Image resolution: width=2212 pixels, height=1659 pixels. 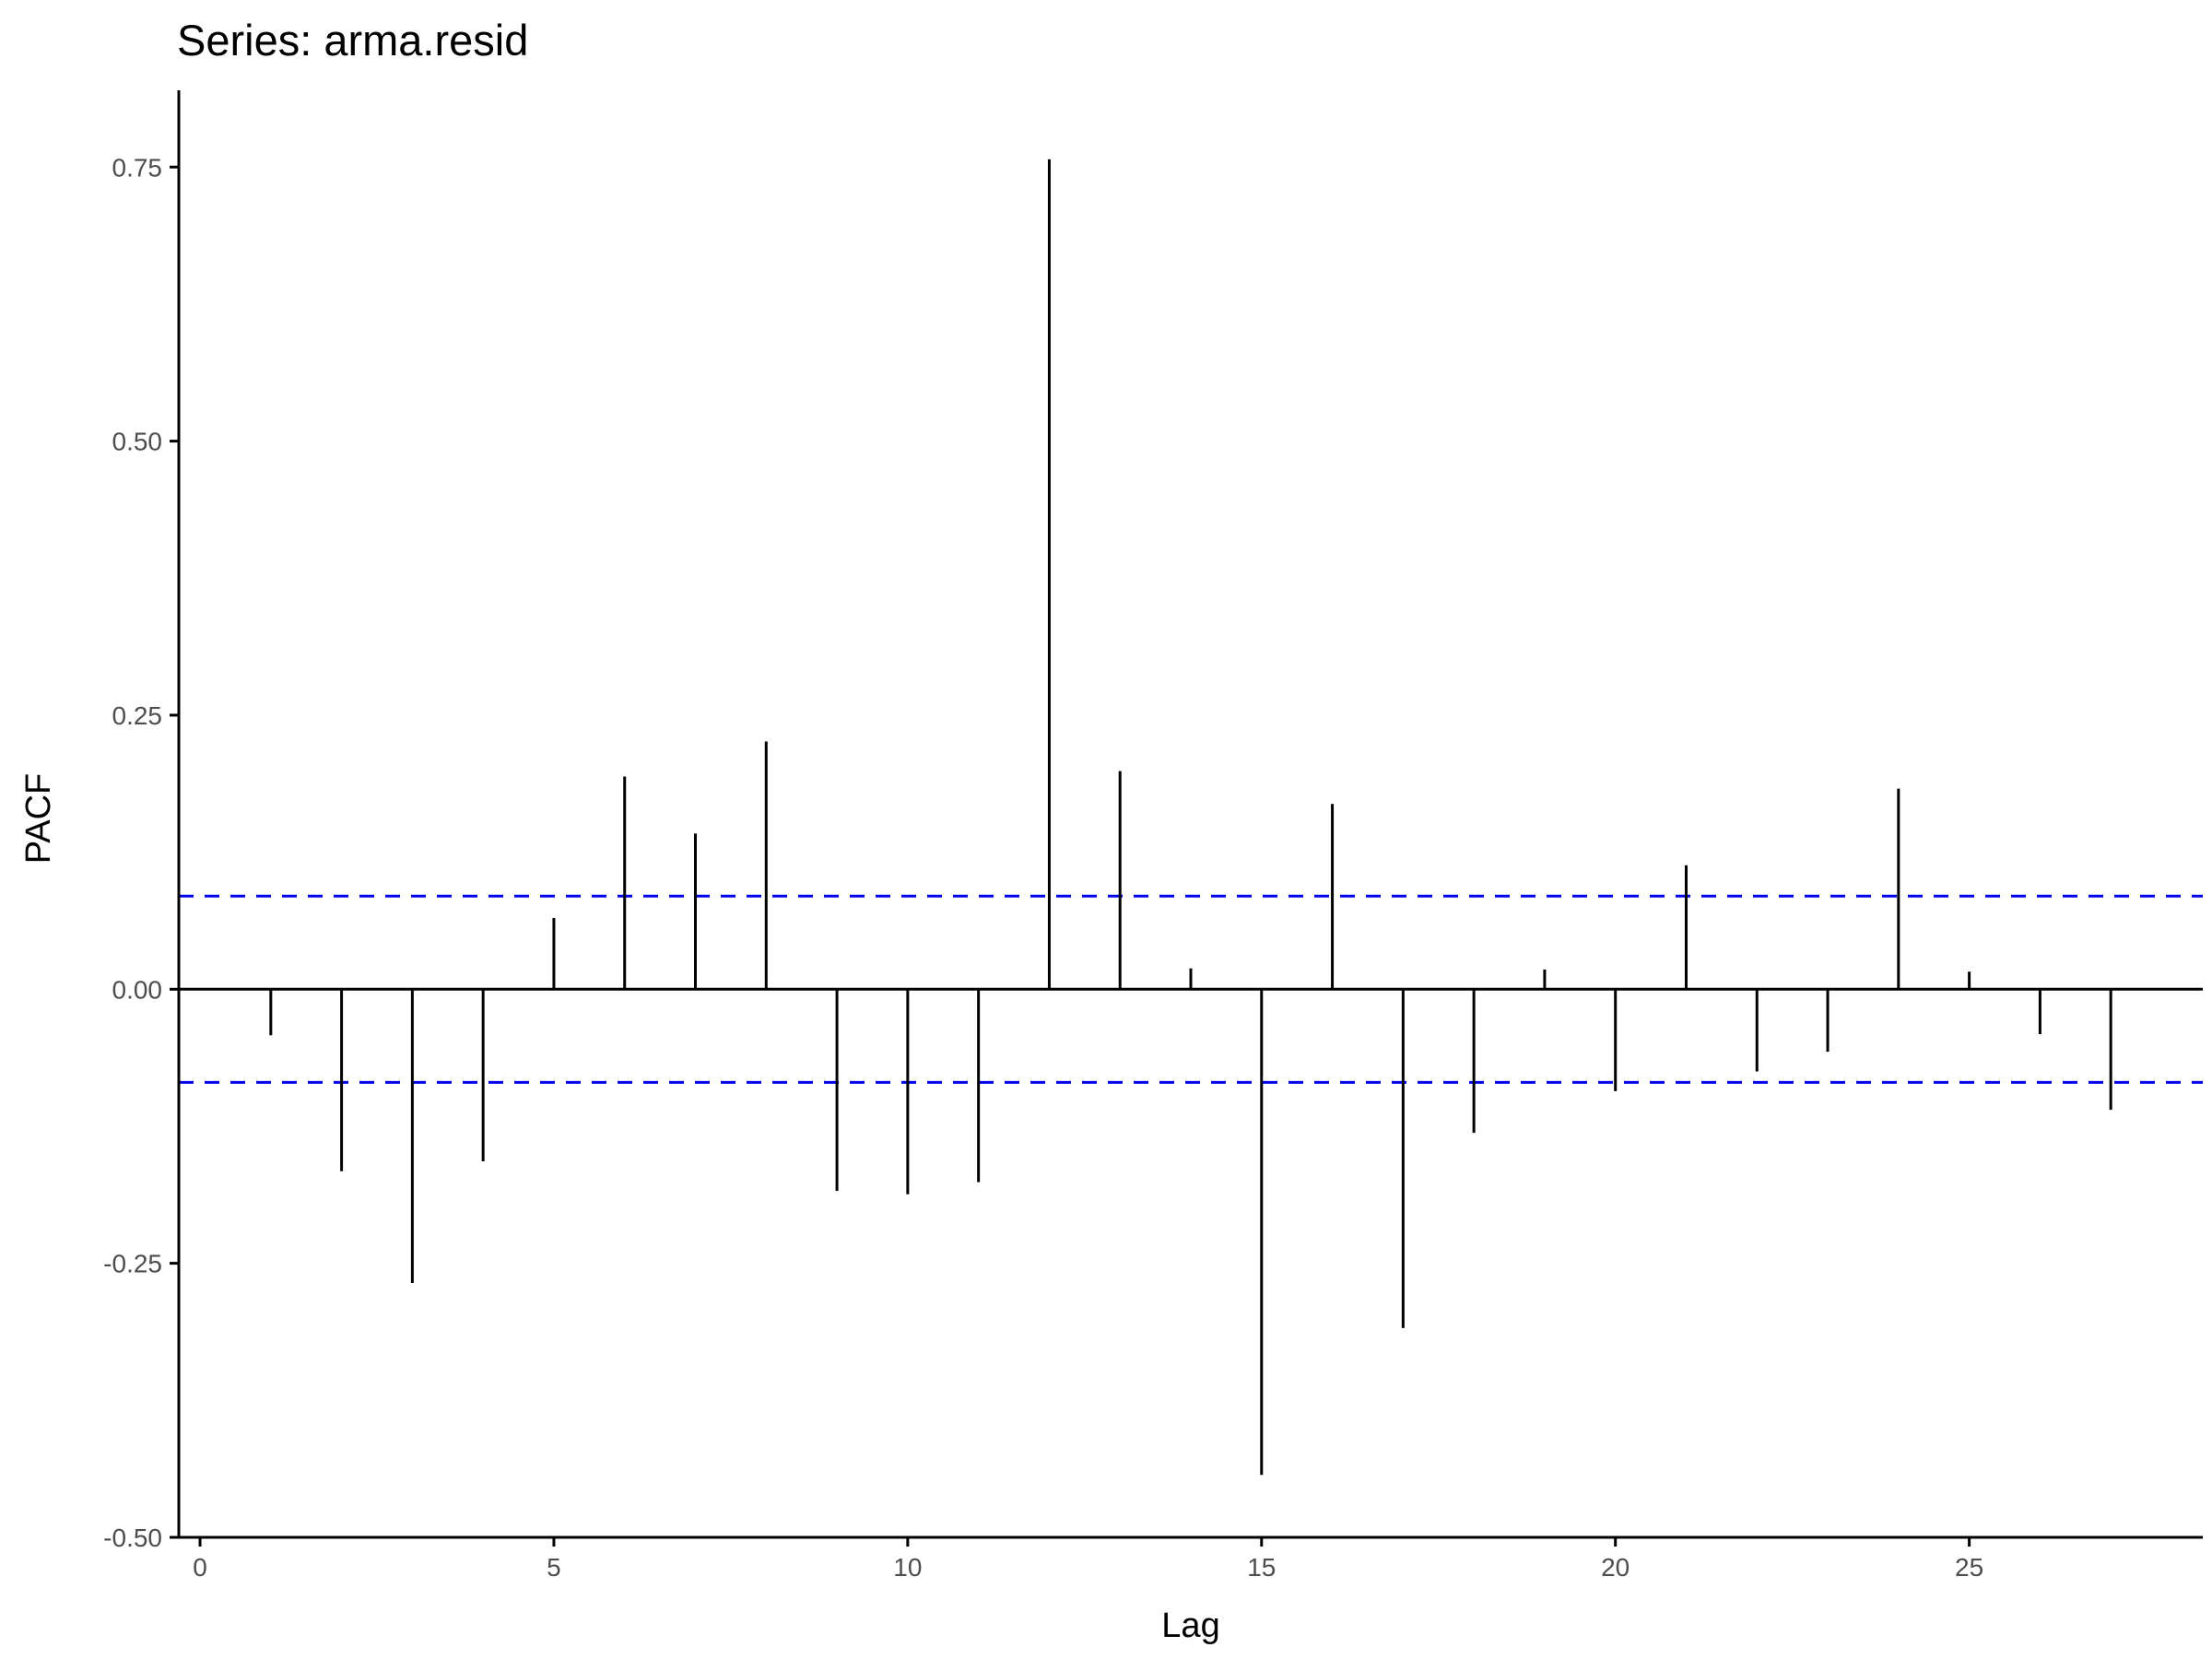 I want to click on y-tick-label: 0.50, so click(x=137, y=442).